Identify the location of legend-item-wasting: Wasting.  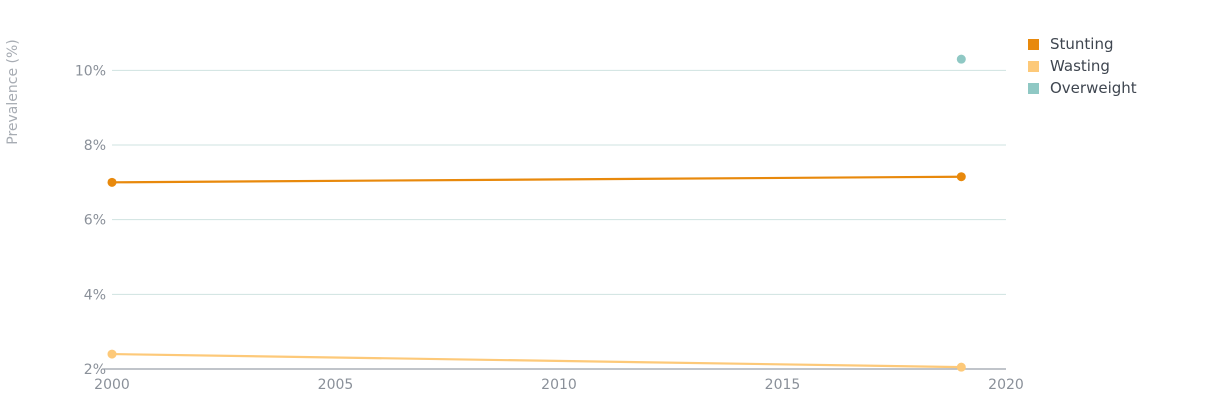
(1082, 66).